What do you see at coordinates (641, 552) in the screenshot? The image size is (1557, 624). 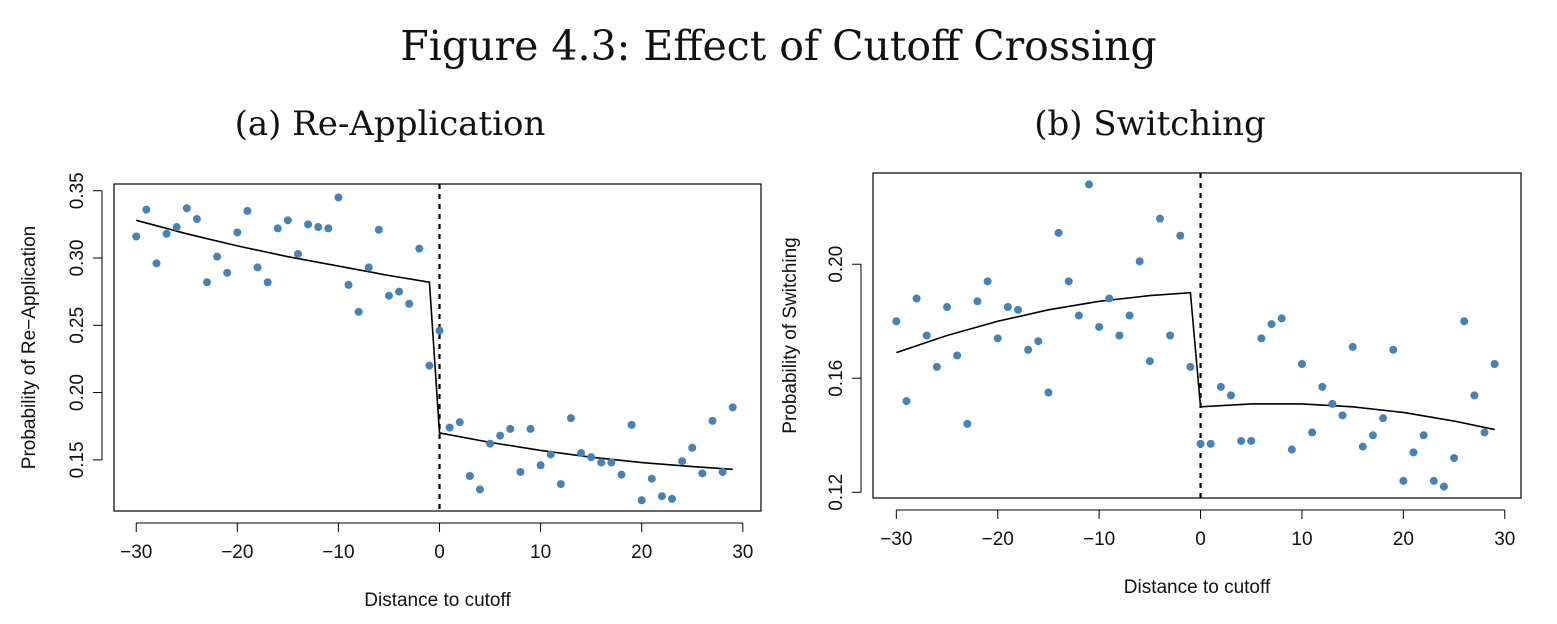 I see `panel-a-x-tick-label: 20` at bounding box center [641, 552].